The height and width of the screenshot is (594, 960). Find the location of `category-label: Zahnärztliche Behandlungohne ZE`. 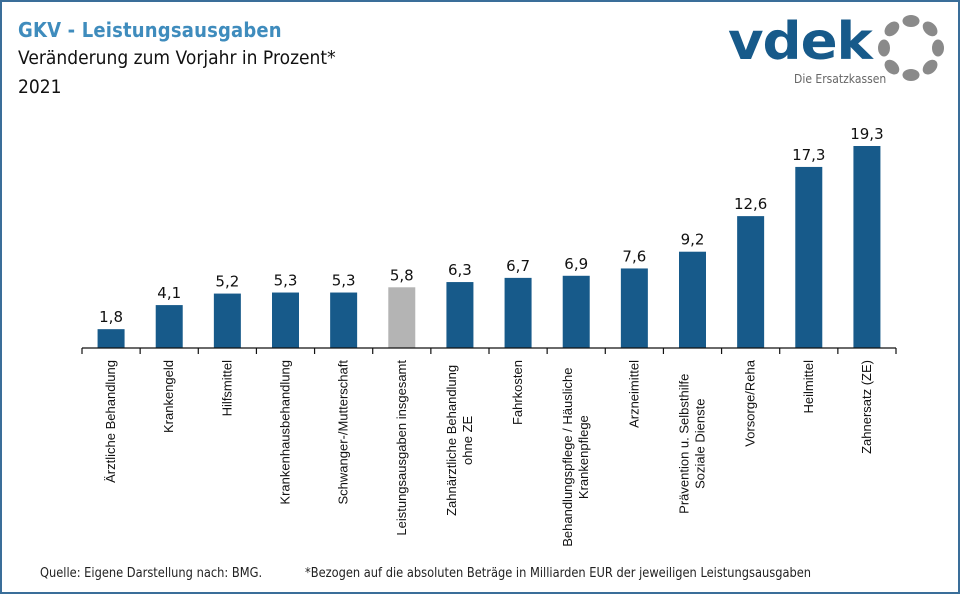

category-label: Zahnärztliche Behandlungohne ZE is located at coordinates (459, 440).